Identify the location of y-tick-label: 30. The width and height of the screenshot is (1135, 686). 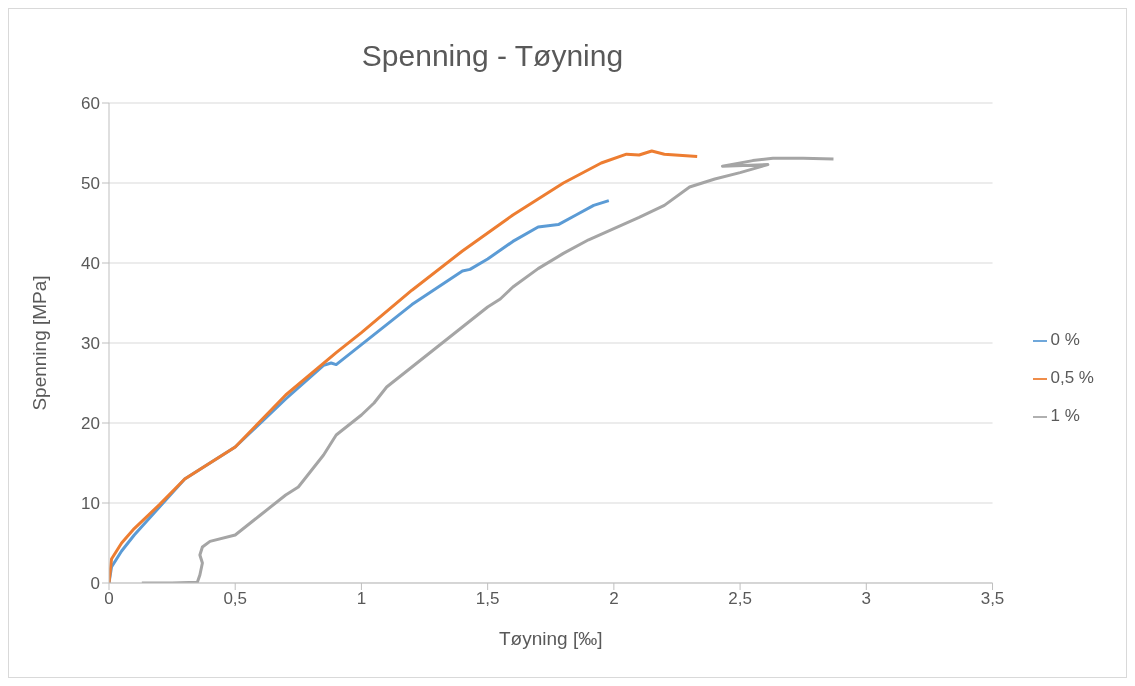
(90, 344).